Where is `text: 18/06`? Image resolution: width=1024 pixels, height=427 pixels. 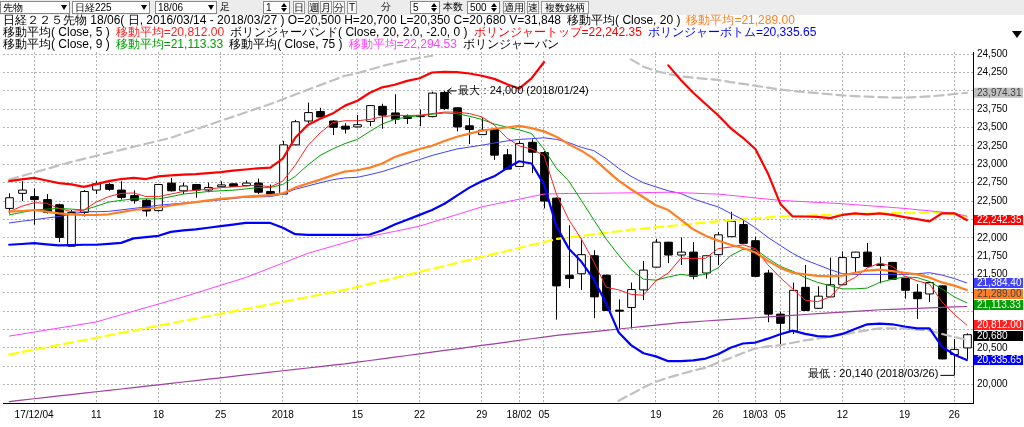
text: 18/06 is located at coordinates (171, 7).